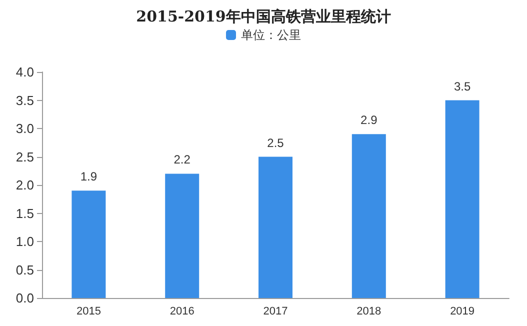 The image size is (527, 326). I want to click on y-tick-label: 3.0, so click(25, 128).